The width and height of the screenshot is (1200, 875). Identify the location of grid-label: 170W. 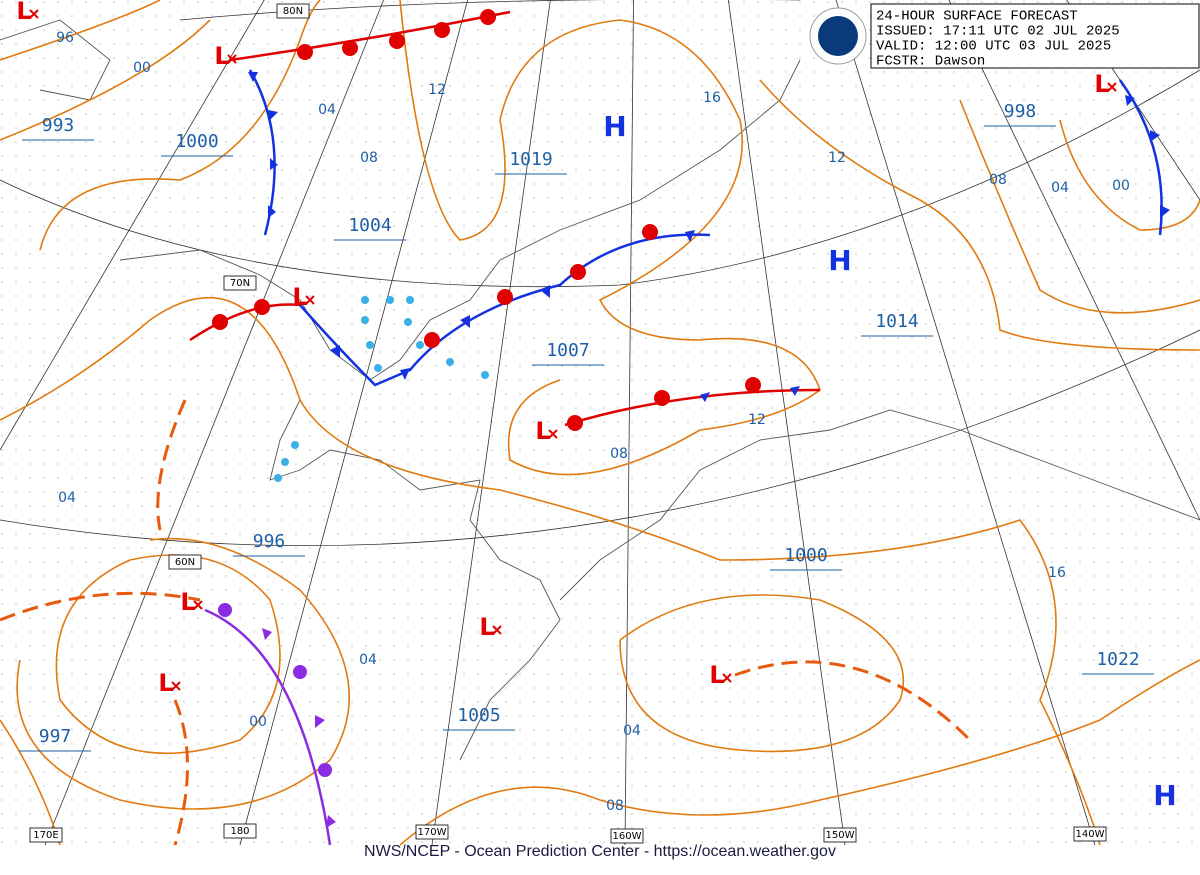
(432, 832).